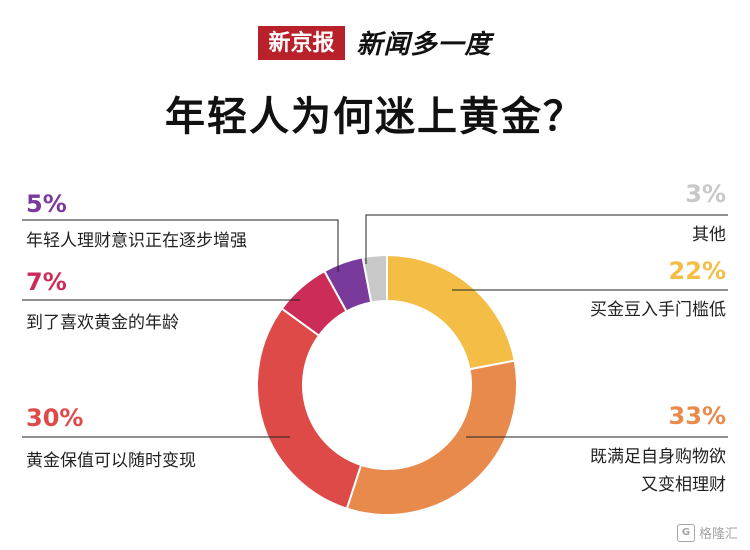  I want to click on pct-shop: 33%, so click(697, 416).